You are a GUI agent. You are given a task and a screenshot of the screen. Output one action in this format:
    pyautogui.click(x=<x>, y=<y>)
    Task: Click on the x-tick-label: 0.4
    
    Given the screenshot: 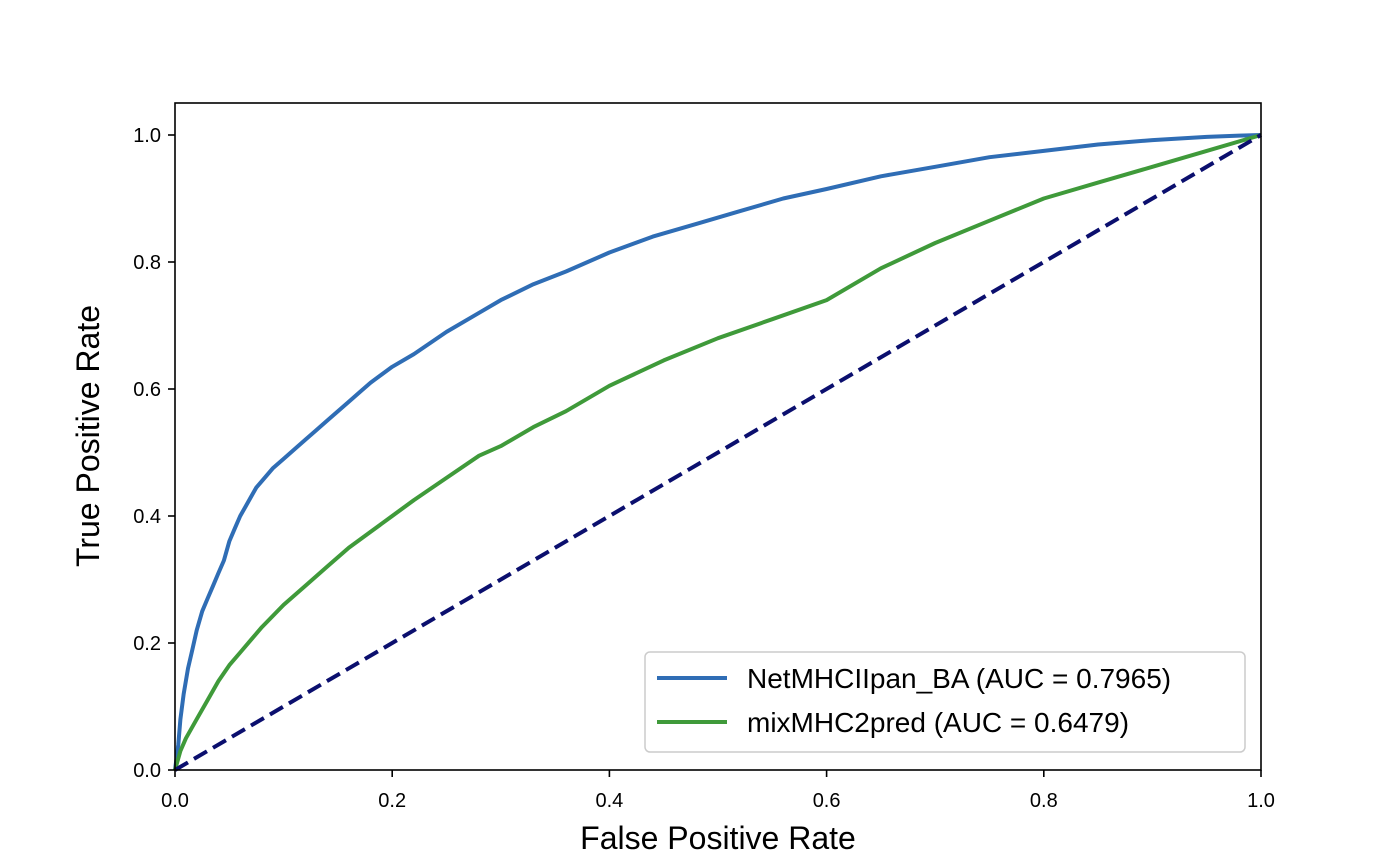 What is the action you would take?
    pyautogui.click(x=609, y=801)
    